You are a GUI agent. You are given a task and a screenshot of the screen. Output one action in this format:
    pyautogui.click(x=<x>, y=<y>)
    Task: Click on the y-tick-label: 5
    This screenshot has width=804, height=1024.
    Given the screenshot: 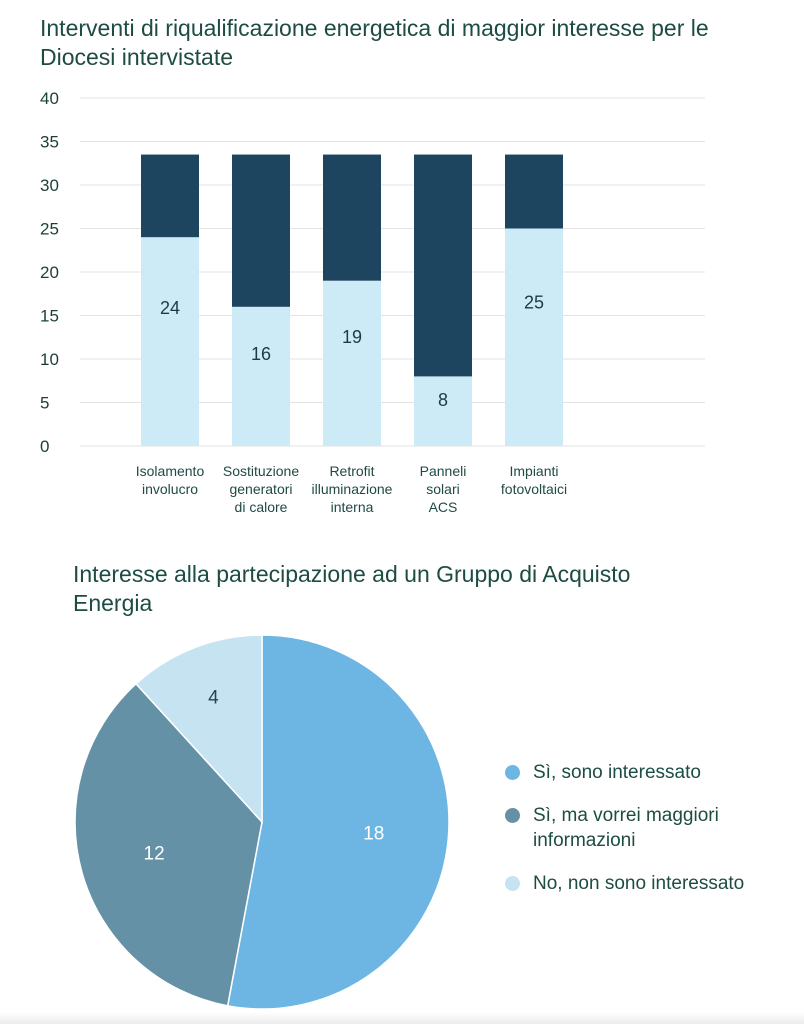 What is the action you would take?
    pyautogui.click(x=44, y=403)
    